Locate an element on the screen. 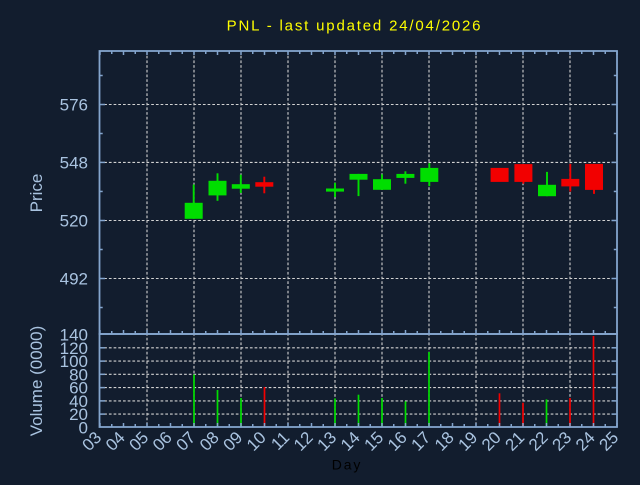 The image size is (640, 485). svg-text: 60 is located at coordinates (78, 388).